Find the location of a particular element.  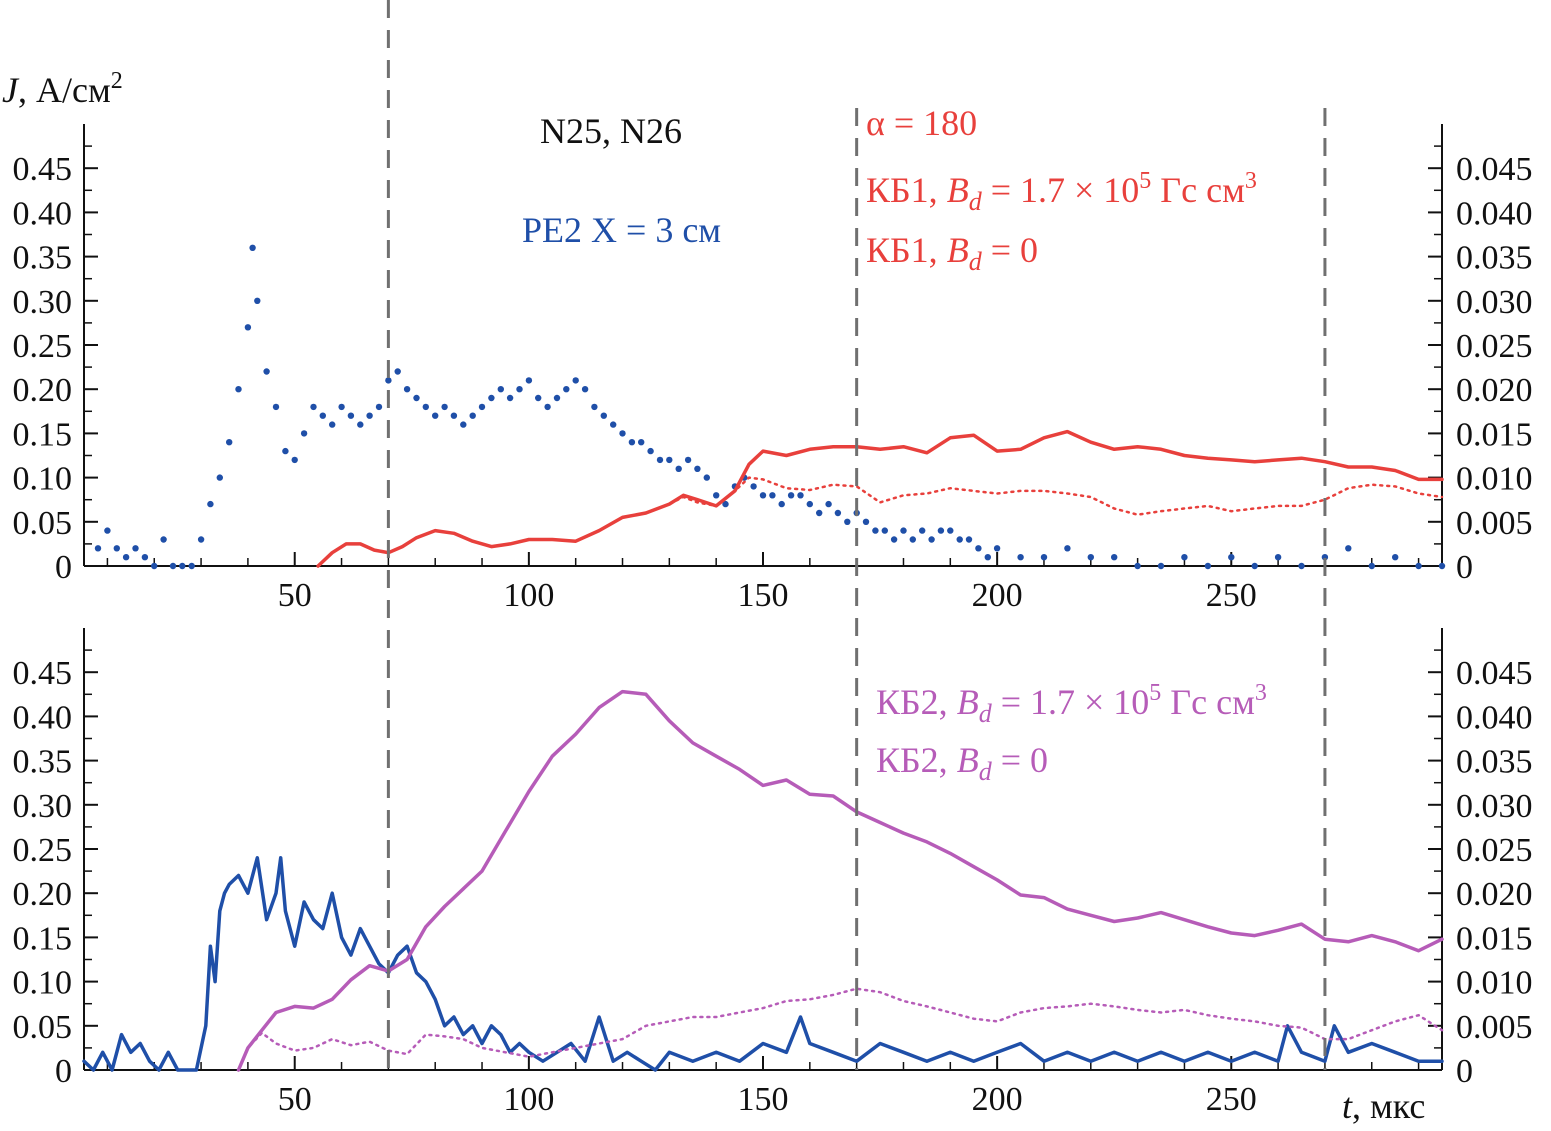

y-left-tick-label: 0.15 is located at coordinates (43, 434).